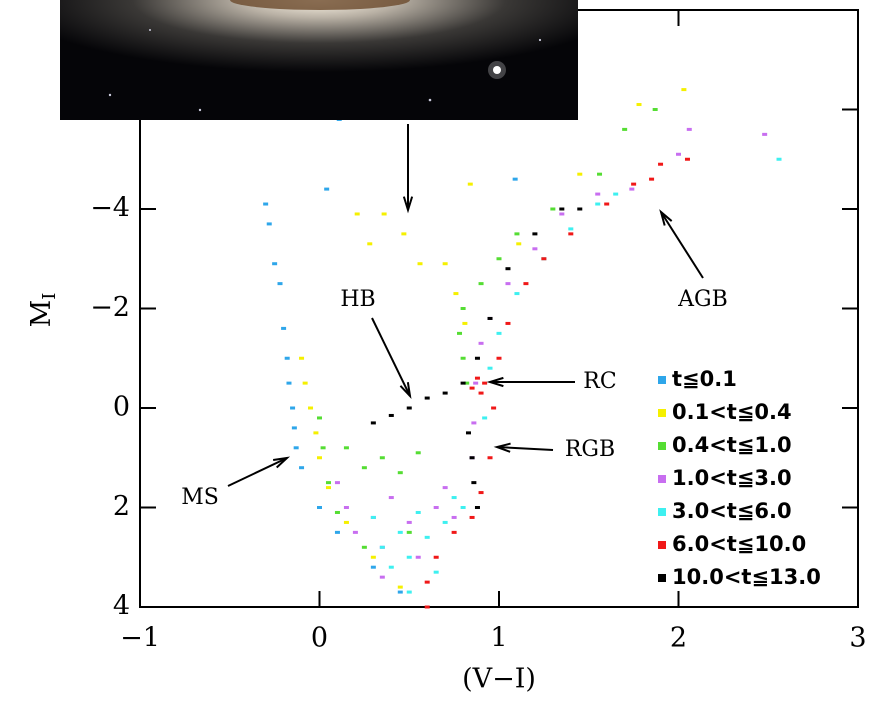 The width and height of the screenshot is (884, 704). What do you see at coordinates (702, 299) in the screenshot?
I see `annotation: AGB` at bounding box center [702, 299].